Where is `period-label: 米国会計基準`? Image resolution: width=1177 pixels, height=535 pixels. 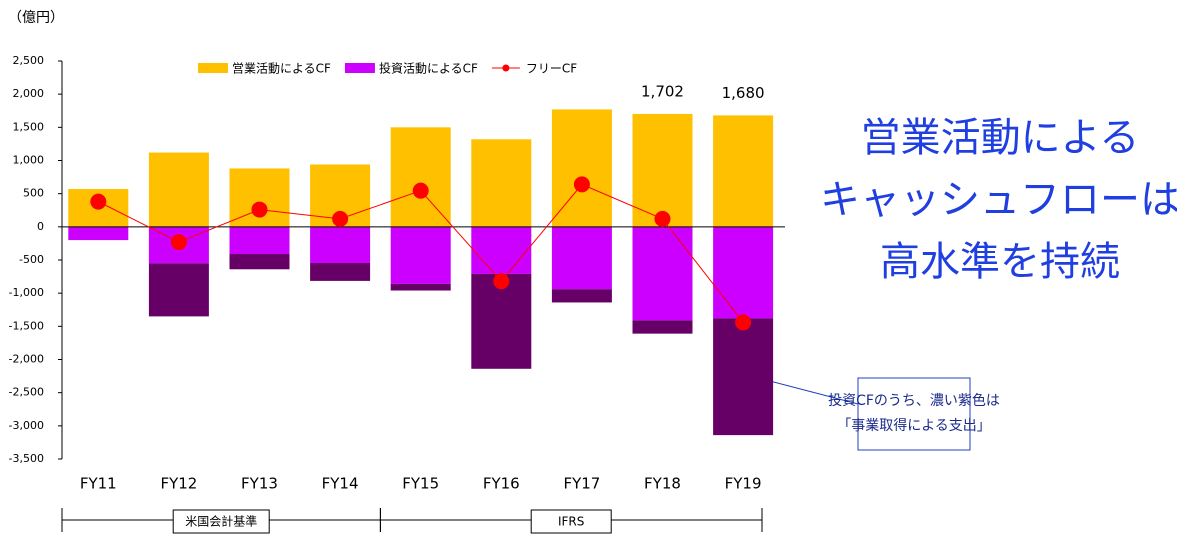
period-label: 米国会計基準 is located at coordinates (221, 521).